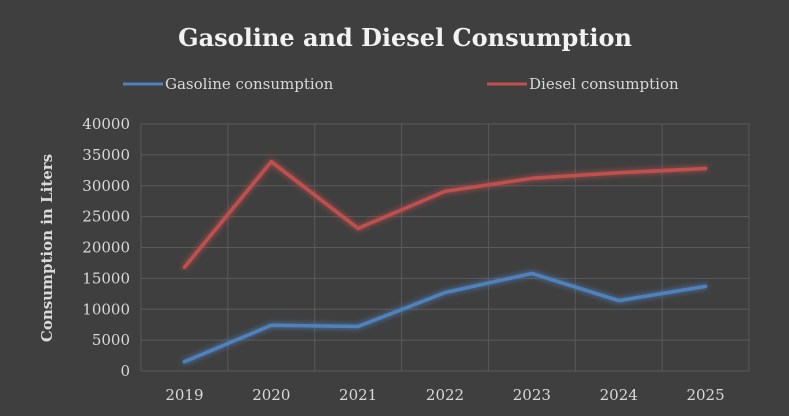  I want to click on y-tick-label: 30000, so click(106, 186).